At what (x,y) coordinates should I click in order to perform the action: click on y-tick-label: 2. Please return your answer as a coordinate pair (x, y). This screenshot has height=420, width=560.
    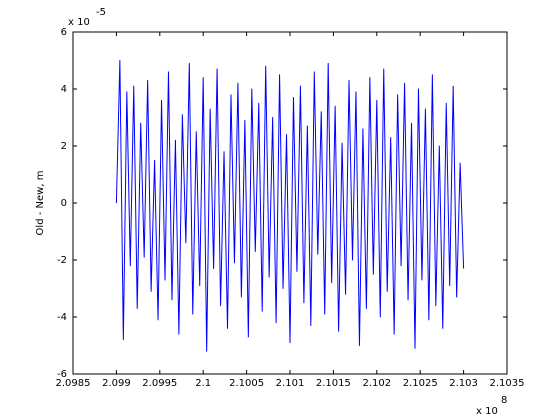
    Looking at the image, I should click on (64, 146).